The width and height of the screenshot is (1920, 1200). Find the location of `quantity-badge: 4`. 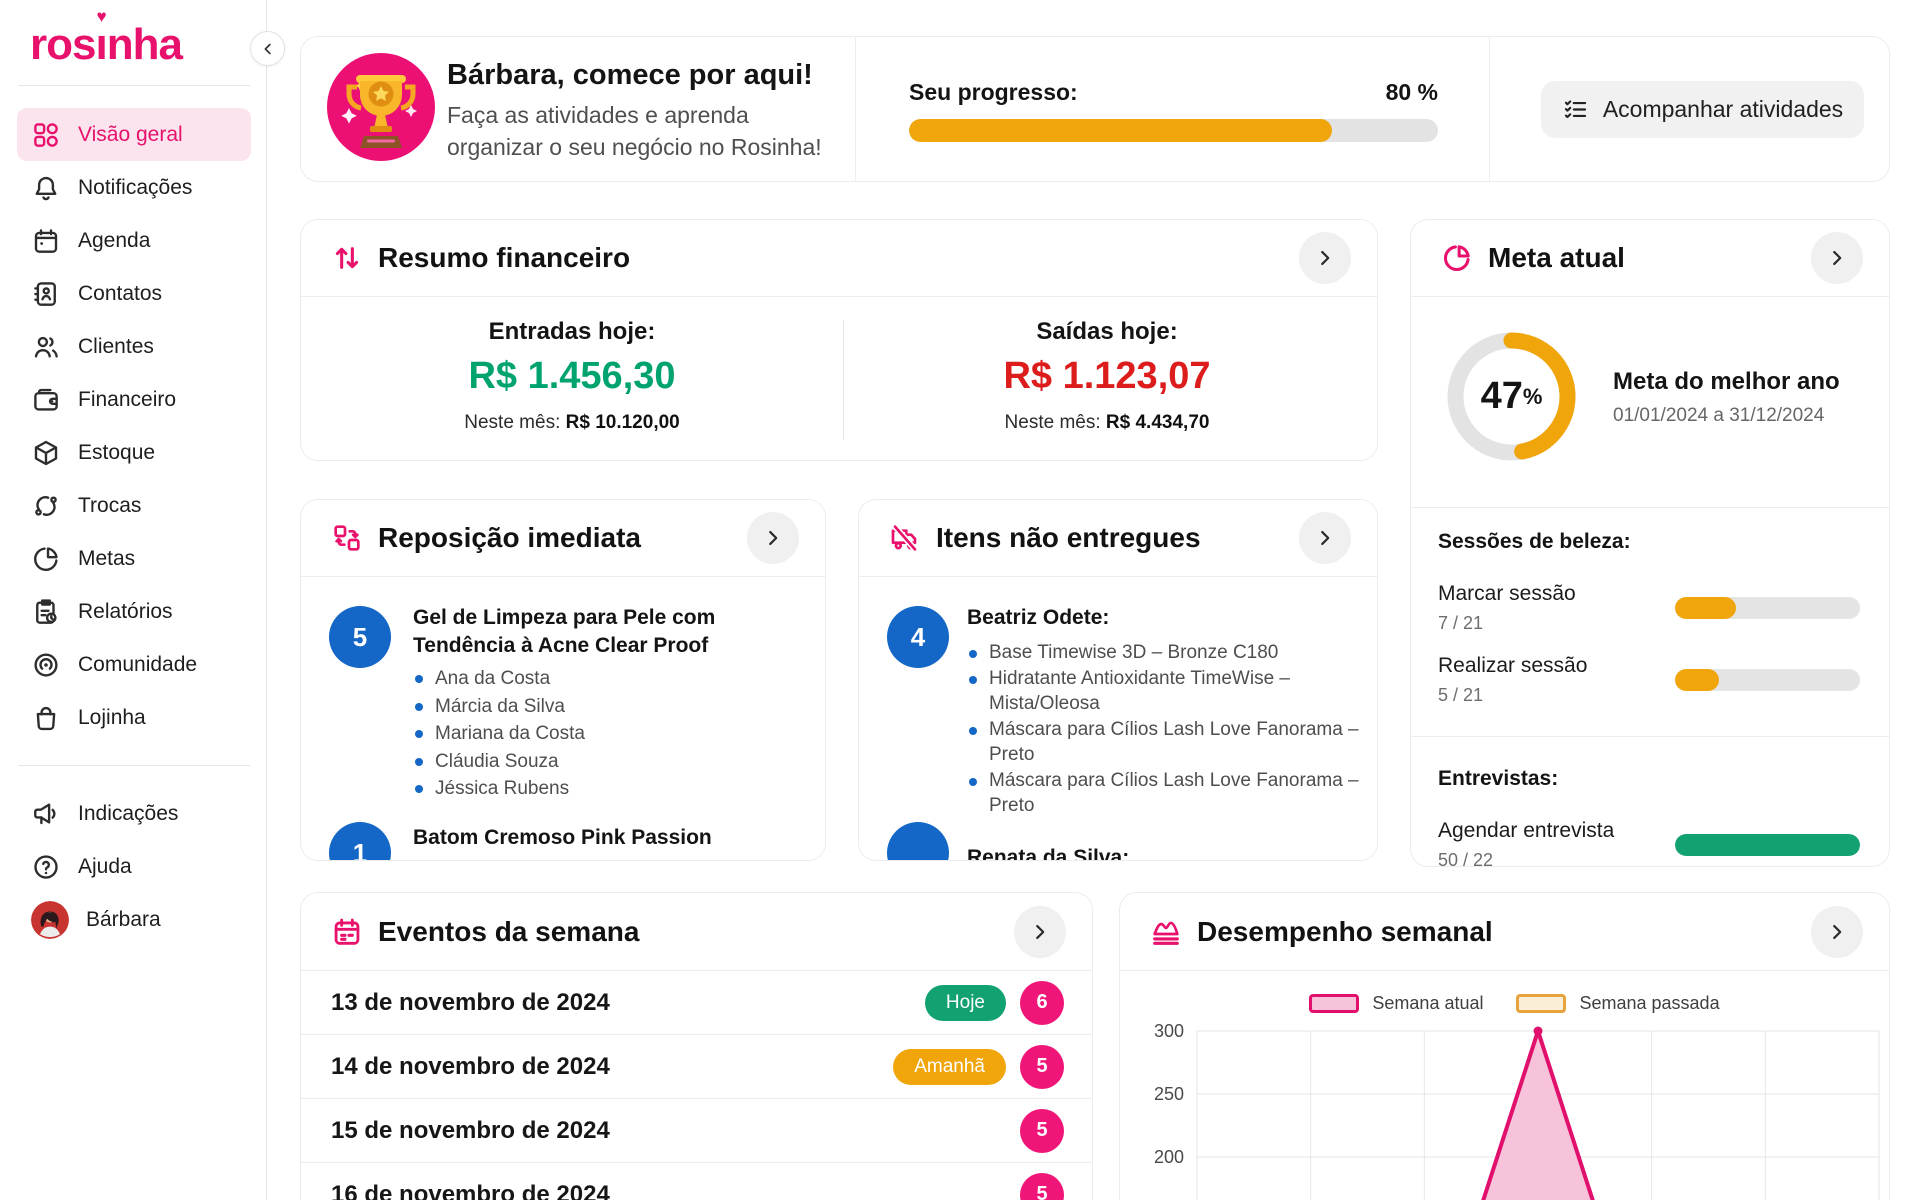

quantity-badge: 4 is located at coordinates (918, 637).